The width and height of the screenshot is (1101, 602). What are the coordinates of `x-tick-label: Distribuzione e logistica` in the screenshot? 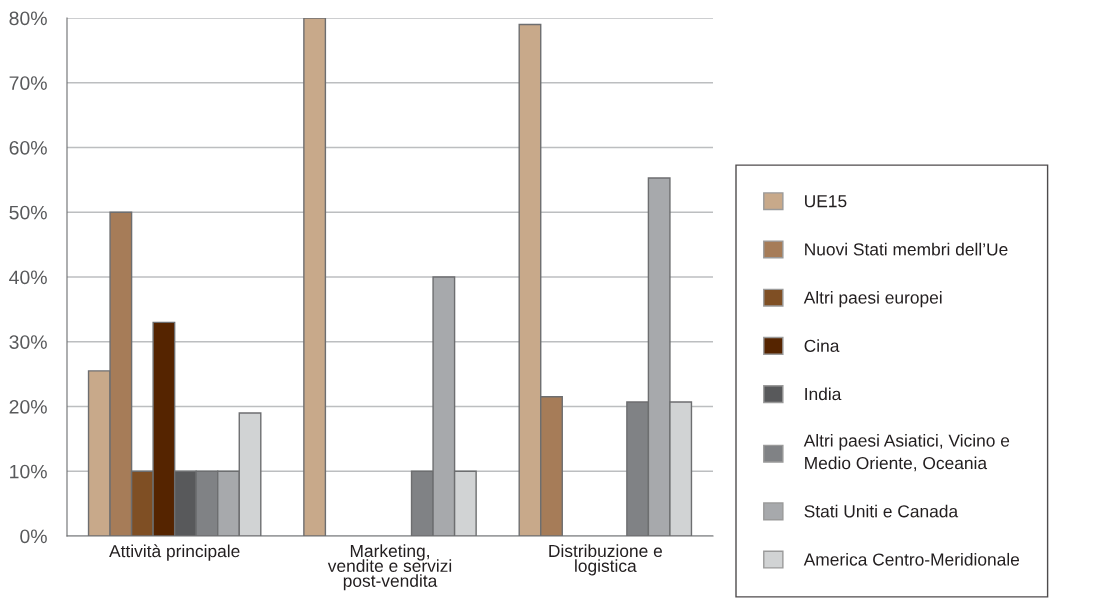 It's located at (605, 560).